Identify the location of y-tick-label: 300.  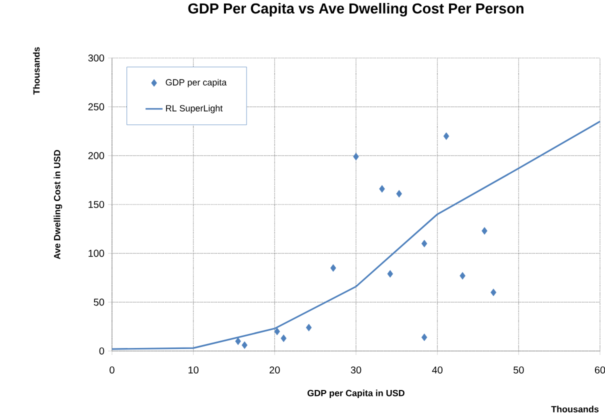
(96, 58).